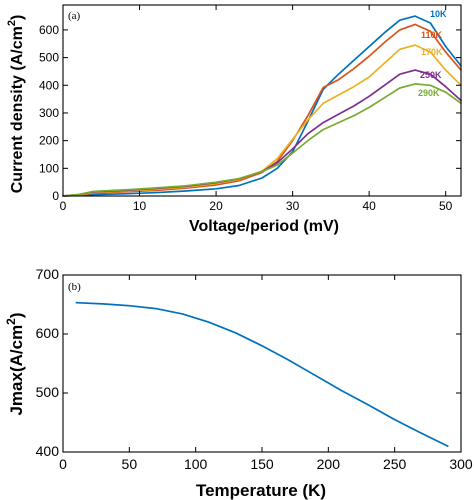 The height and width of the screenshot is (500, 474). I want to click on y-tick-label: 700, so click(48, 274).